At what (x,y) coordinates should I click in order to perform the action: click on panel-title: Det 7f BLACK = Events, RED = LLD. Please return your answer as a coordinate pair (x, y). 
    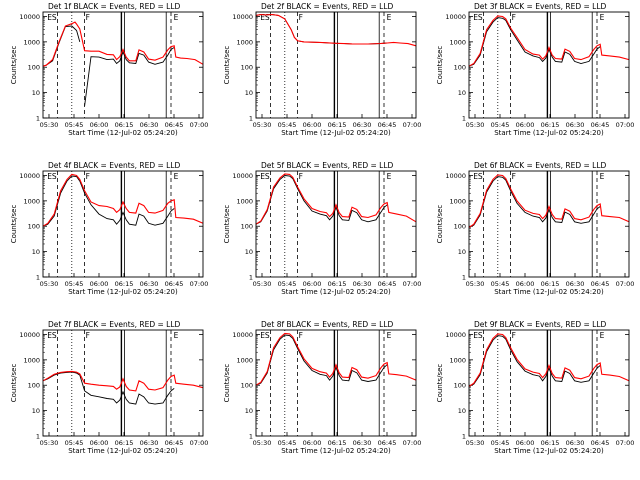
    Looking at the image, I should click on (114, 324).